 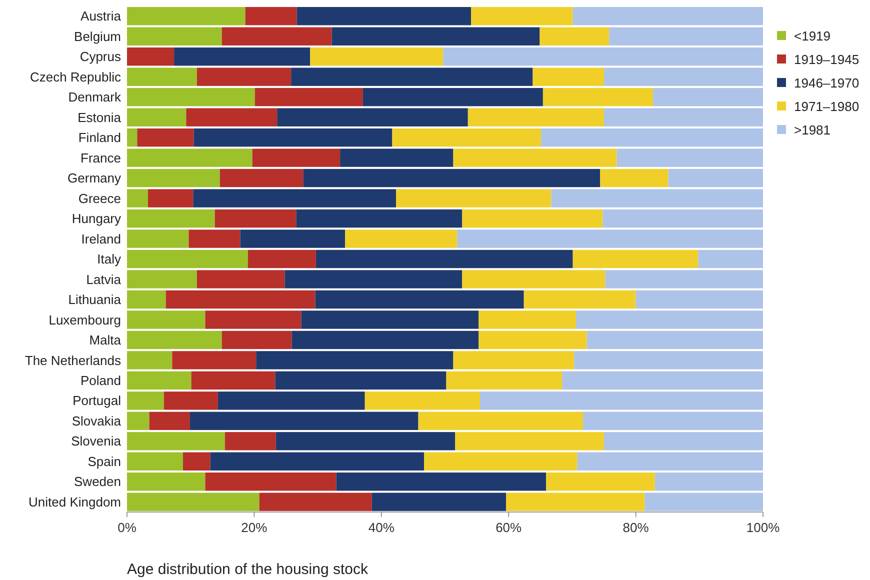 I want to click on y-tick-label: Germany, so click(x=95, y=178).